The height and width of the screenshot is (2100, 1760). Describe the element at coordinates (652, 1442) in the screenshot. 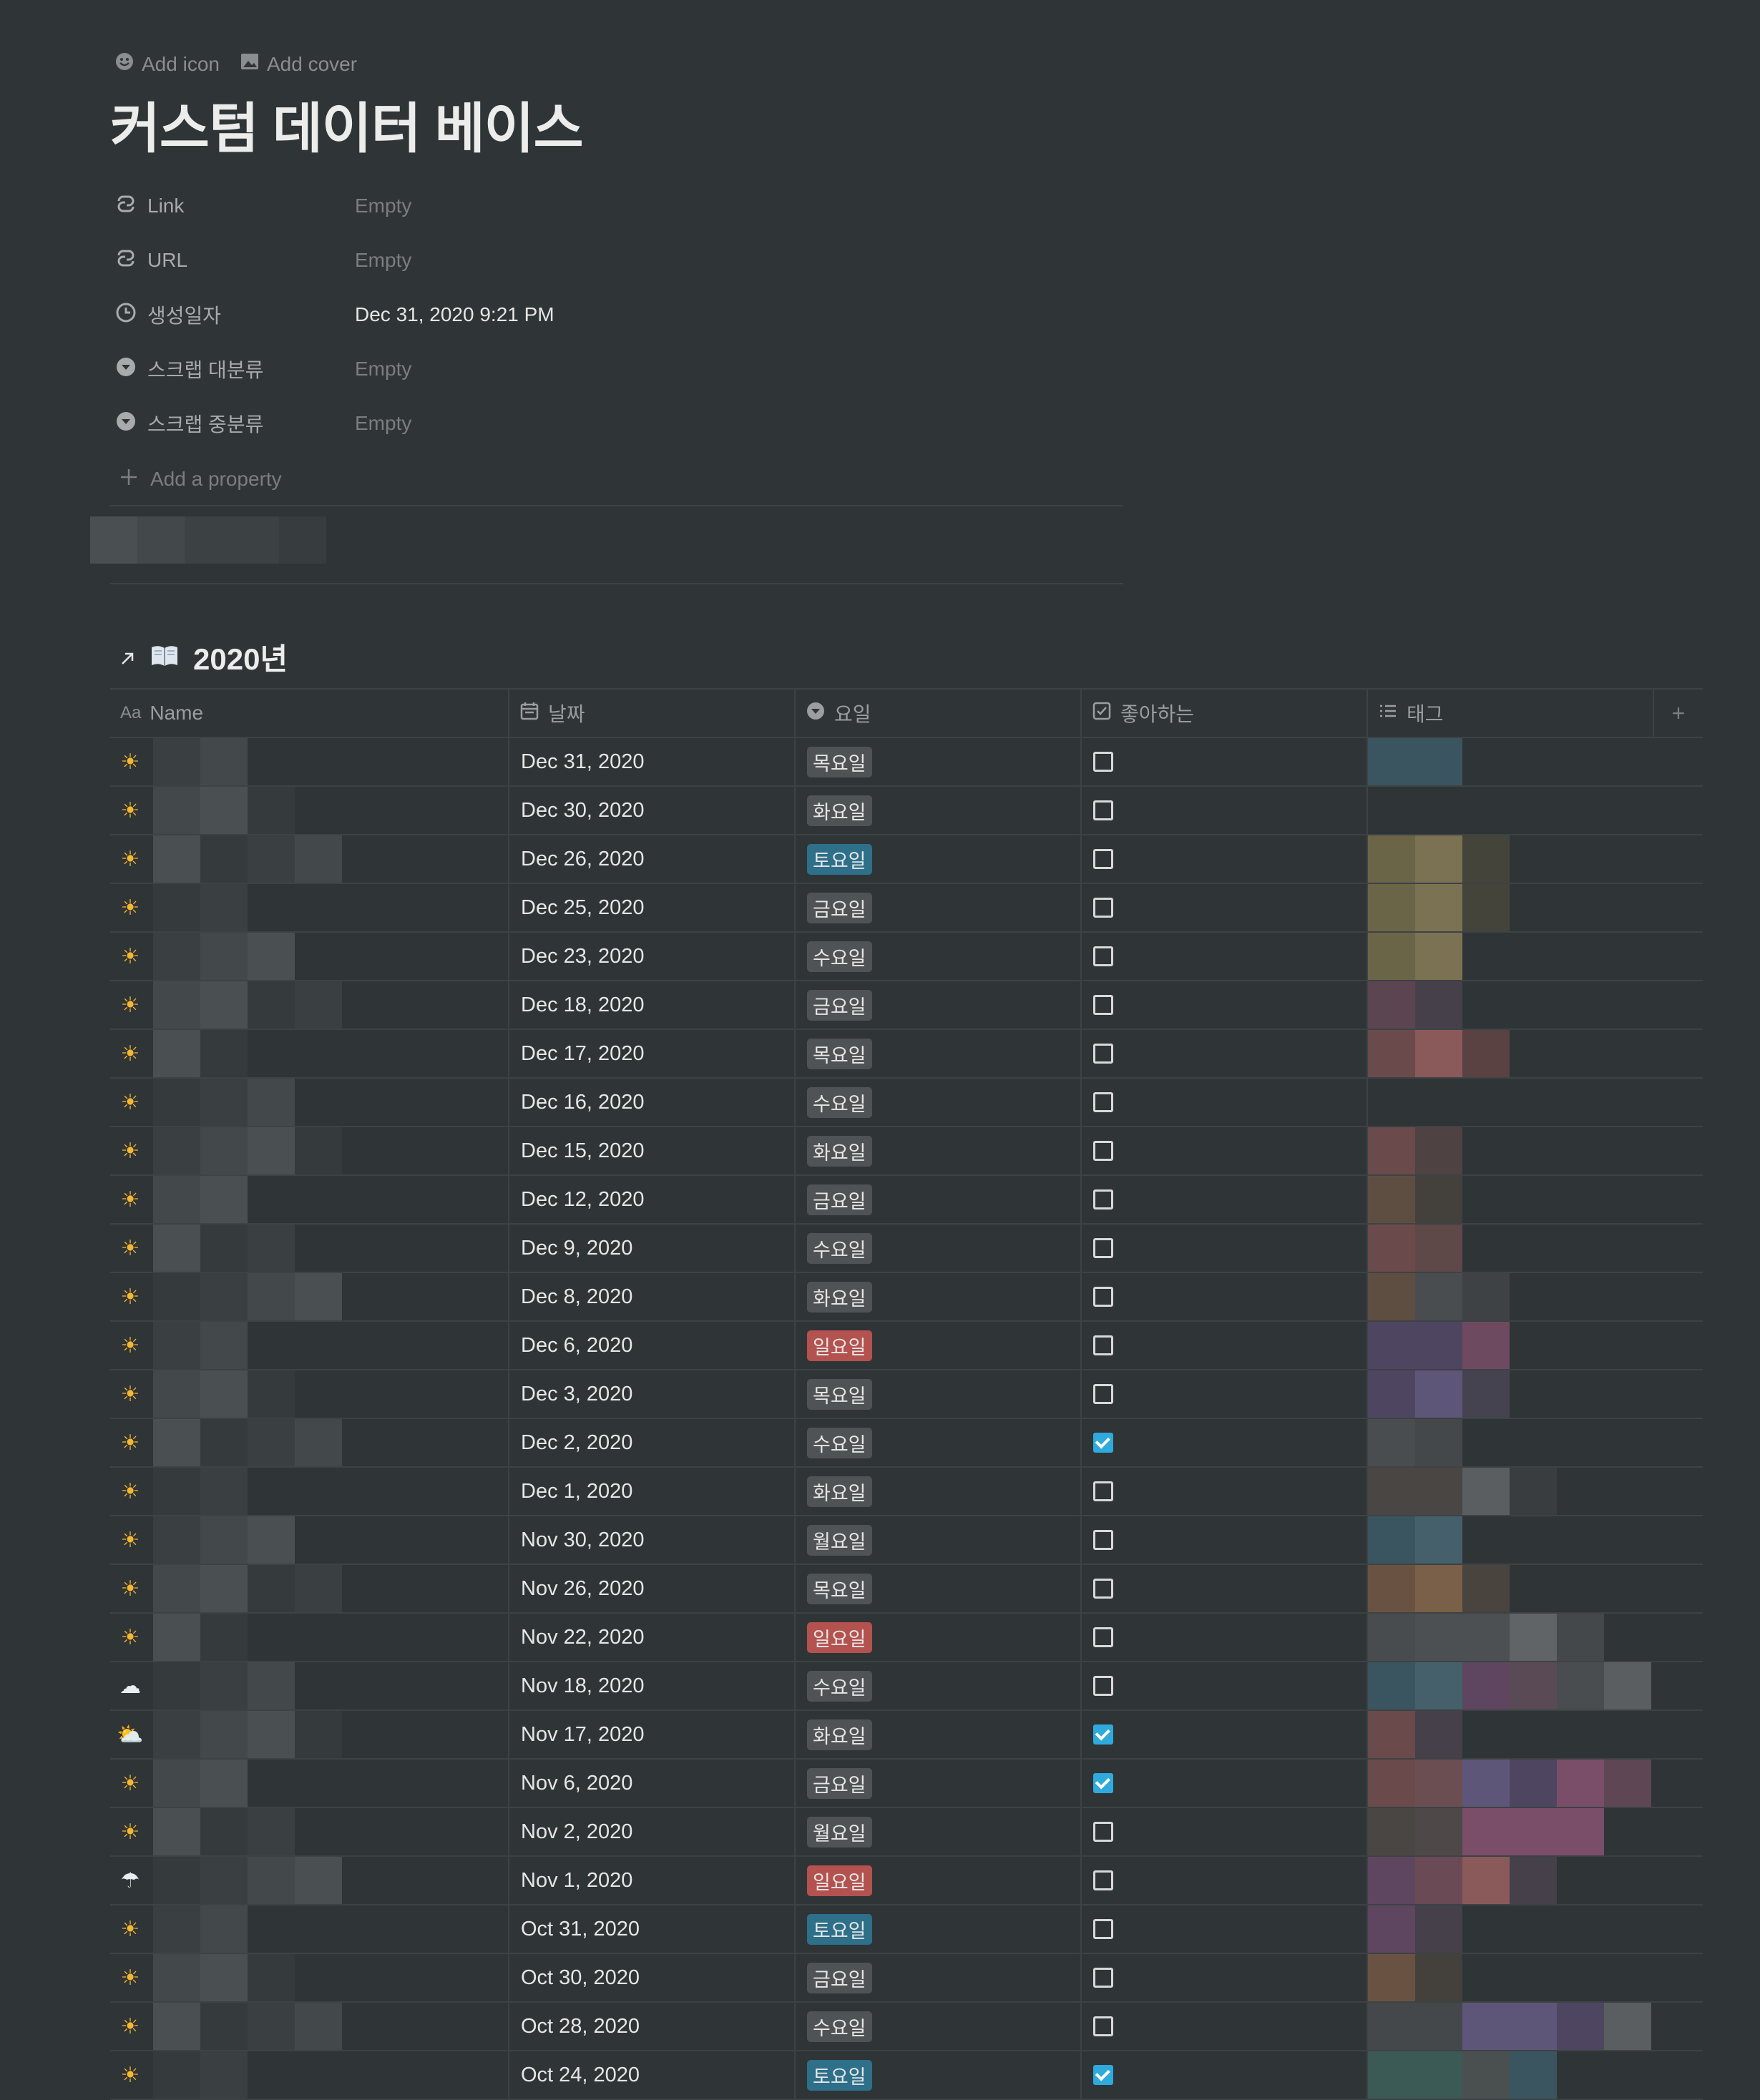

I see `date-cell: Dec 2, 2020` at that location.